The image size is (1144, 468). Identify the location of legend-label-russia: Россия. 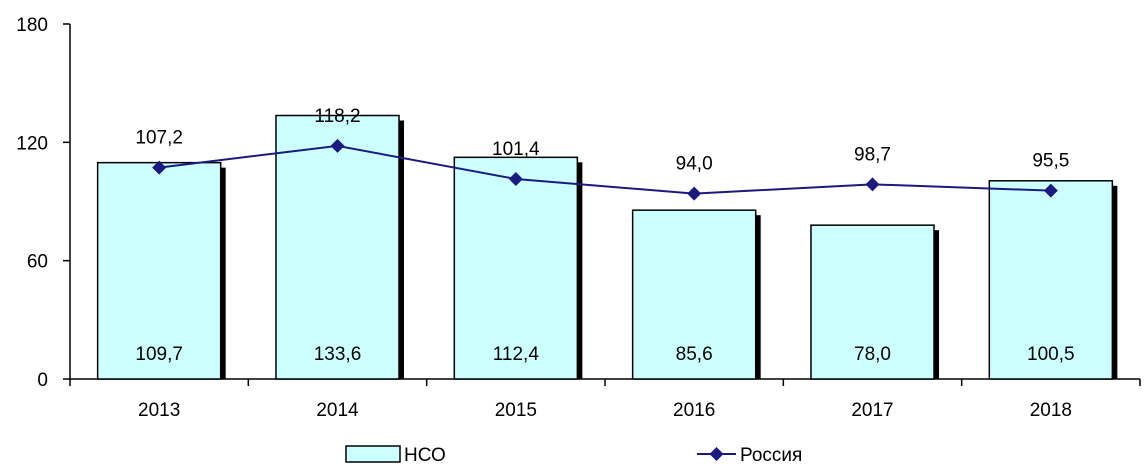
(771, 455).